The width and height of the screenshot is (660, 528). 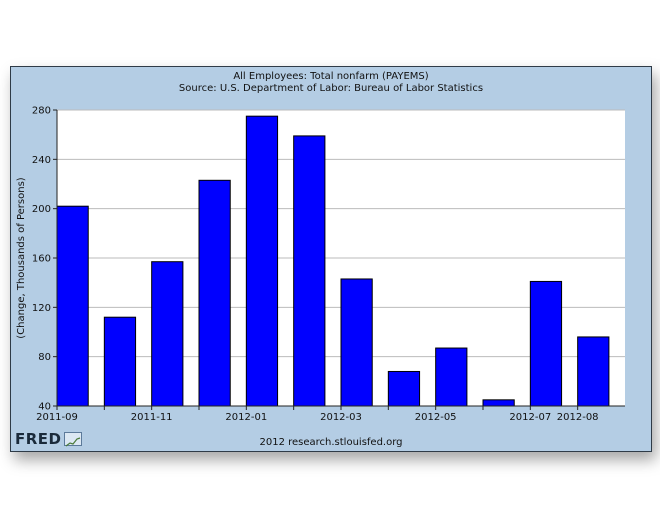 What do you see at coordinates (331, 76) in the screenshot?
I see `chart-title: All Employees: Total nonfarm (PAYEMS)` at bounding box center [331, 76].